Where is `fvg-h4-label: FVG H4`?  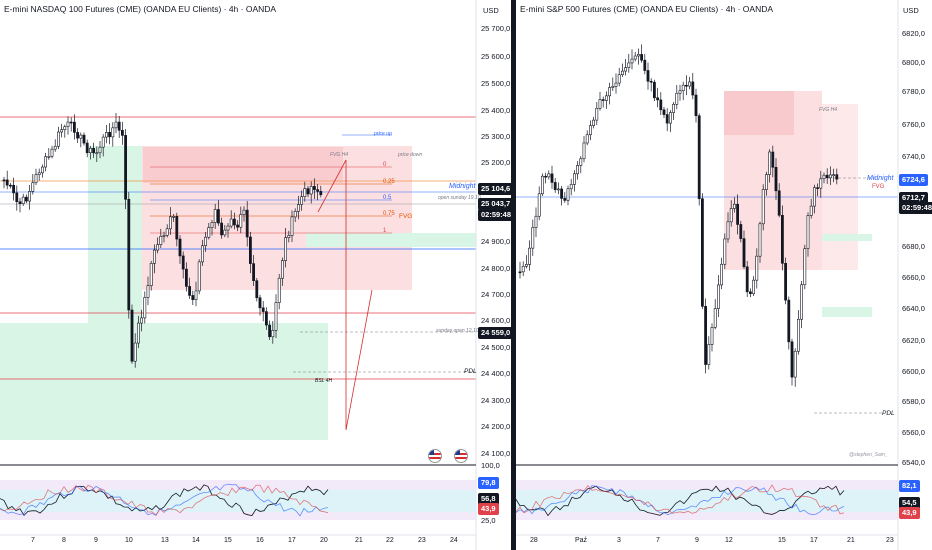 fvg-h4-label: FVG H4 is located at coordinates (828, 110).